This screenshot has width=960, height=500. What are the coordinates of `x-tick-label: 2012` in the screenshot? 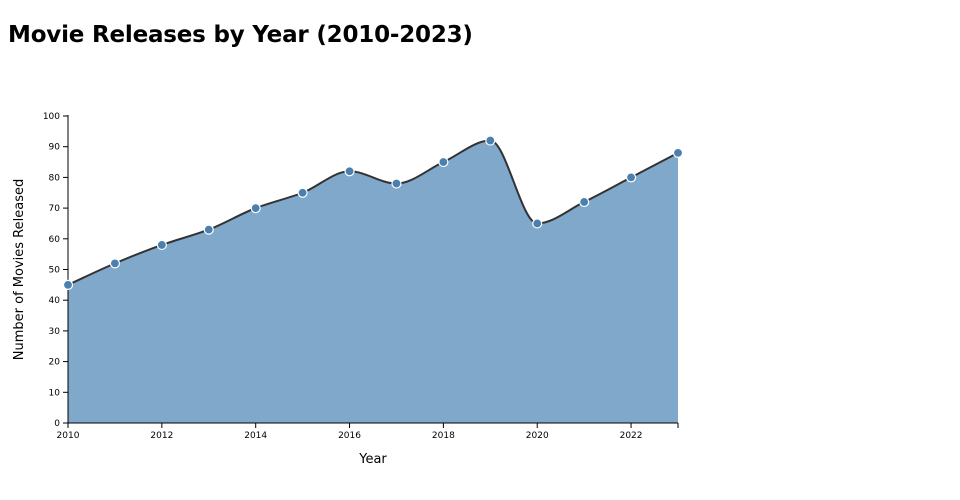 It's located at (161, 436).